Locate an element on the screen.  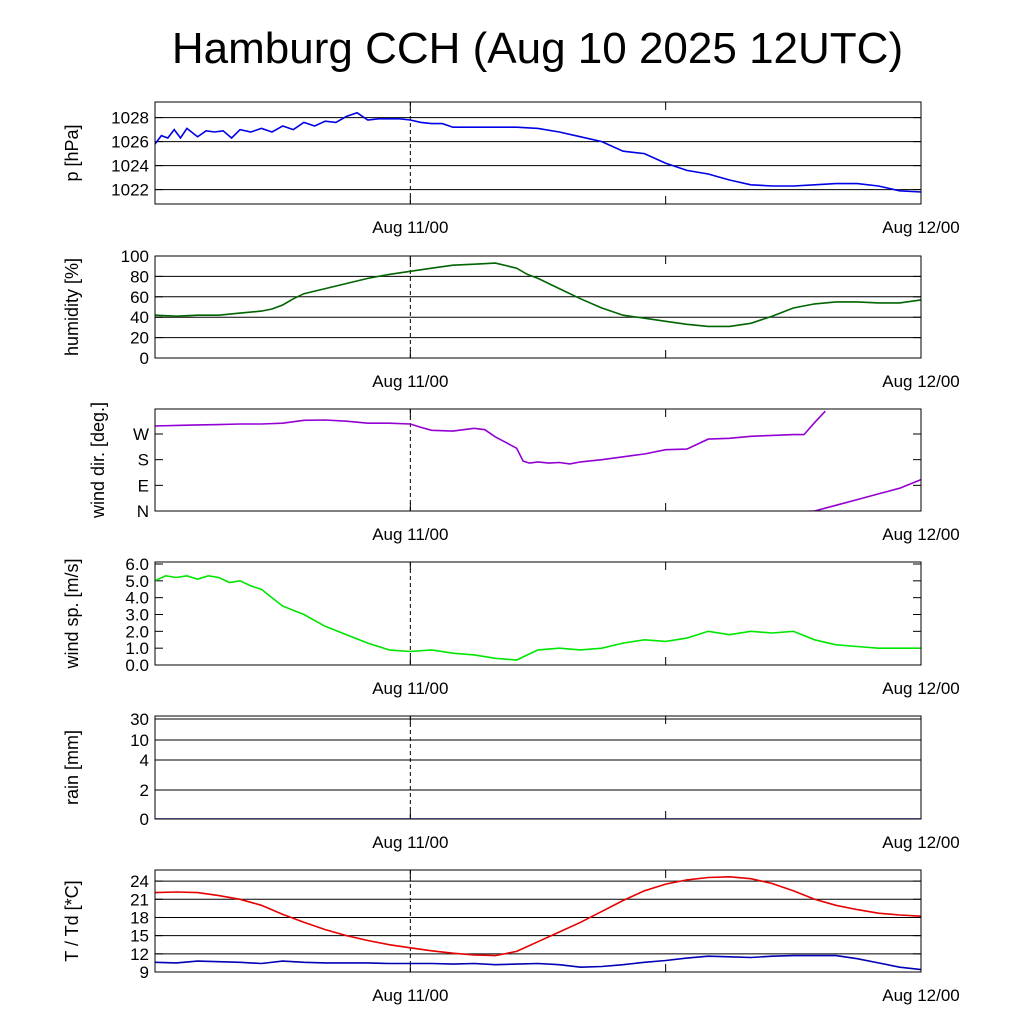
humidity-xtick-label: Aug 11/00 is located at coordinates (410, 381).